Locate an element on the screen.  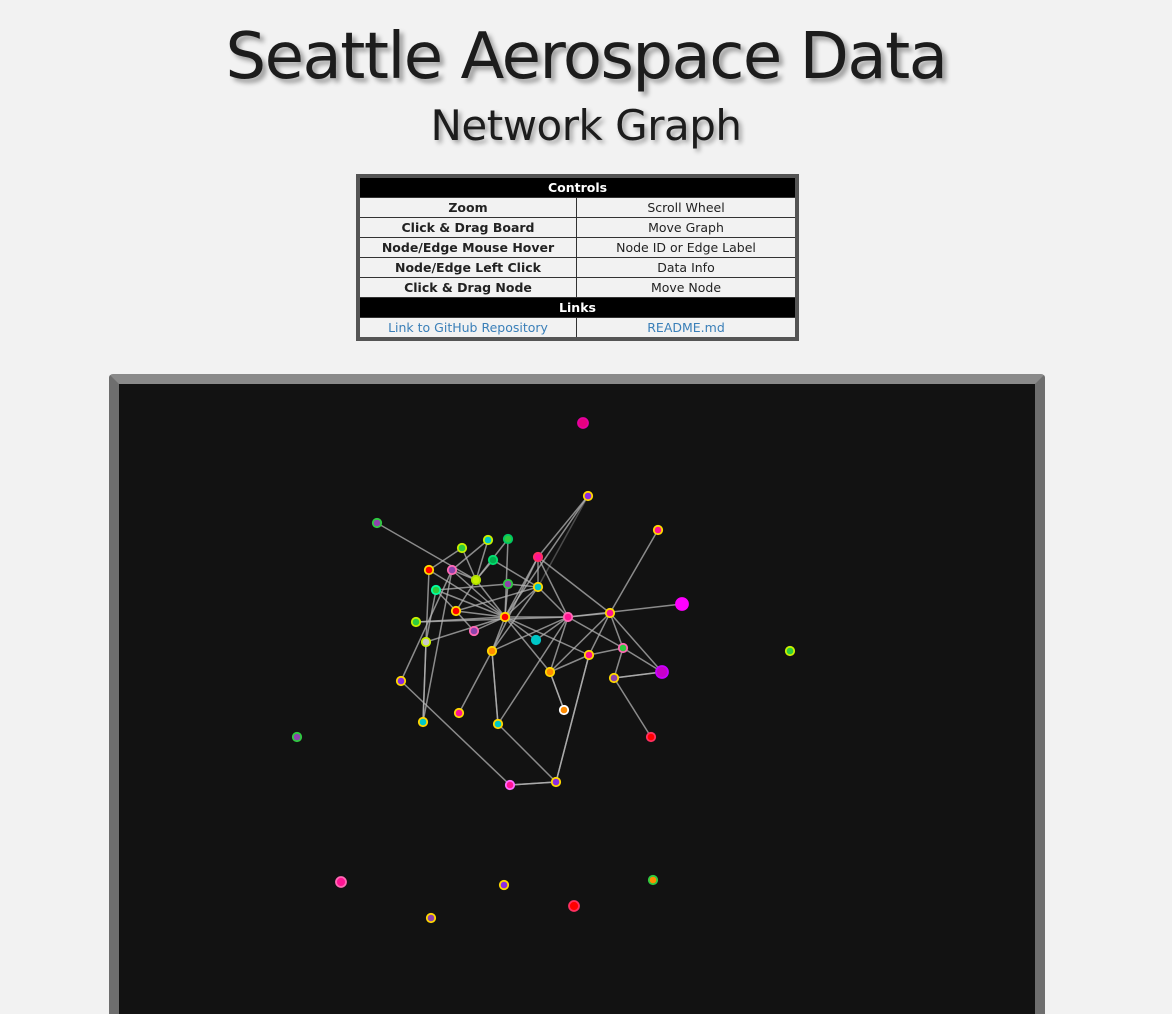
github-repository-link: Link to GitHub Repository is located at coordinates (468, 327).